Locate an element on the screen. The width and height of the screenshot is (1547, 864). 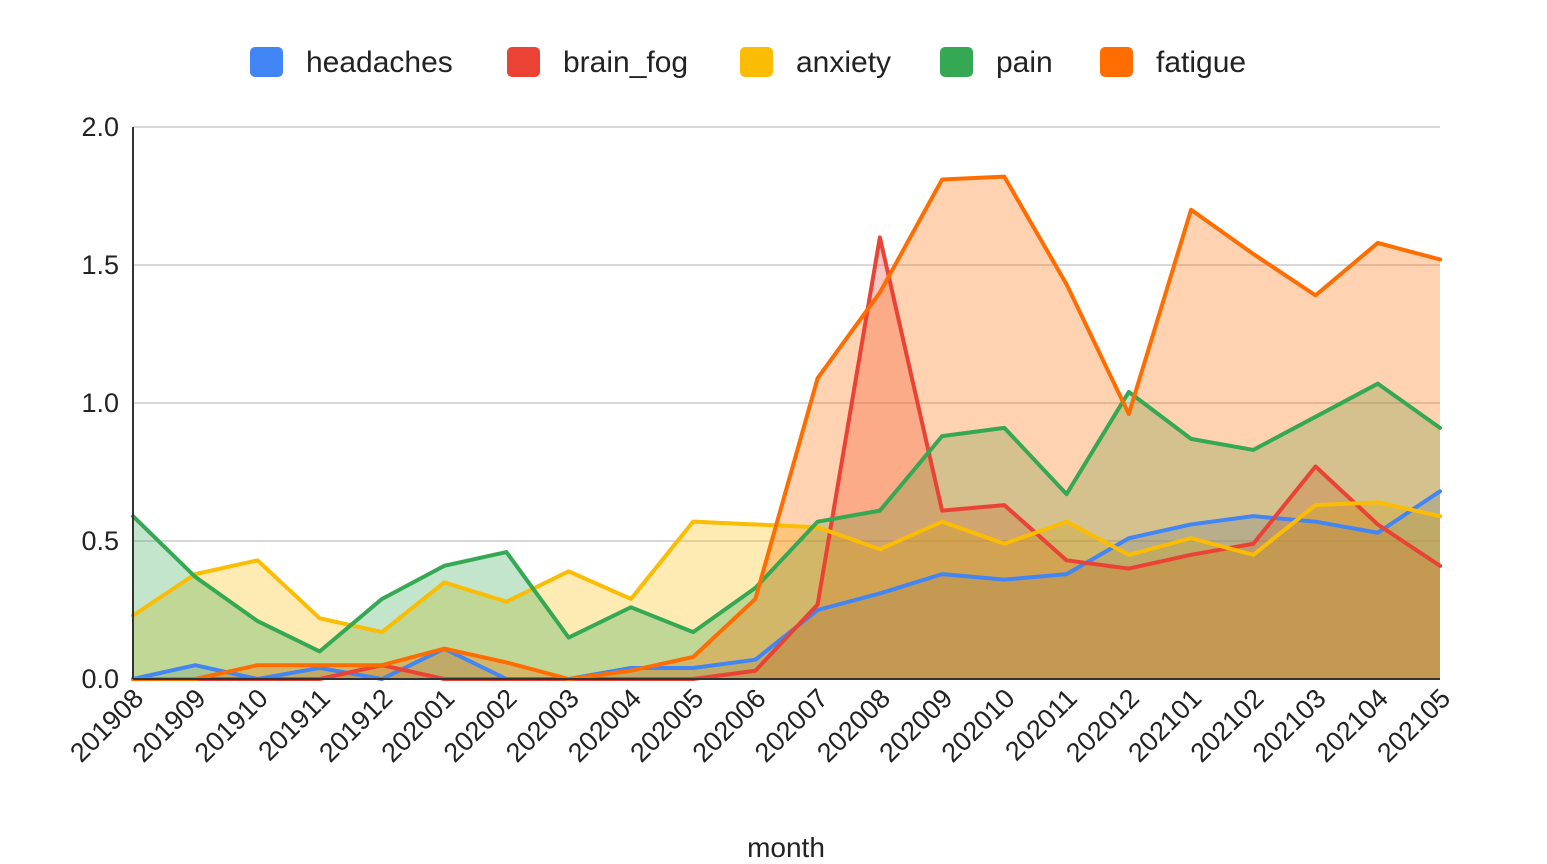
legend-label: fatigue is located at coordinates (1201, 62).